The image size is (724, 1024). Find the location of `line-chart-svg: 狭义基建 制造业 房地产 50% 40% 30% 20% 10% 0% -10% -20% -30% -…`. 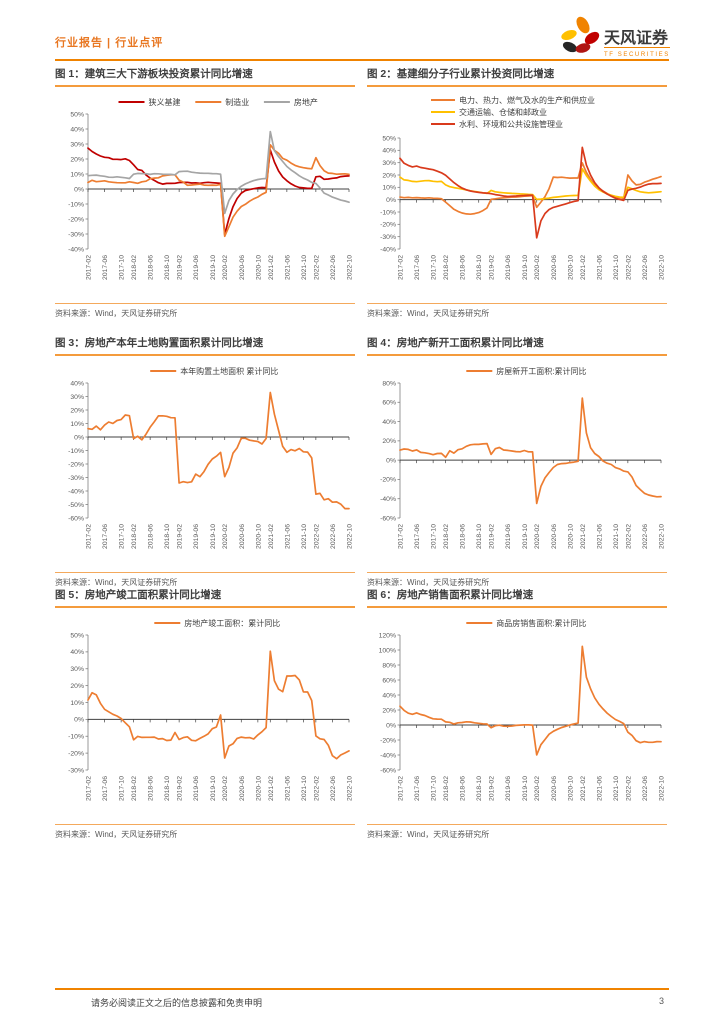

line-chart-svg: 狭义基建 制造业 房地产 50% 40% 30% 20% 10% 0% -10% -20% -30% -… is located at coordinates (210, 188).